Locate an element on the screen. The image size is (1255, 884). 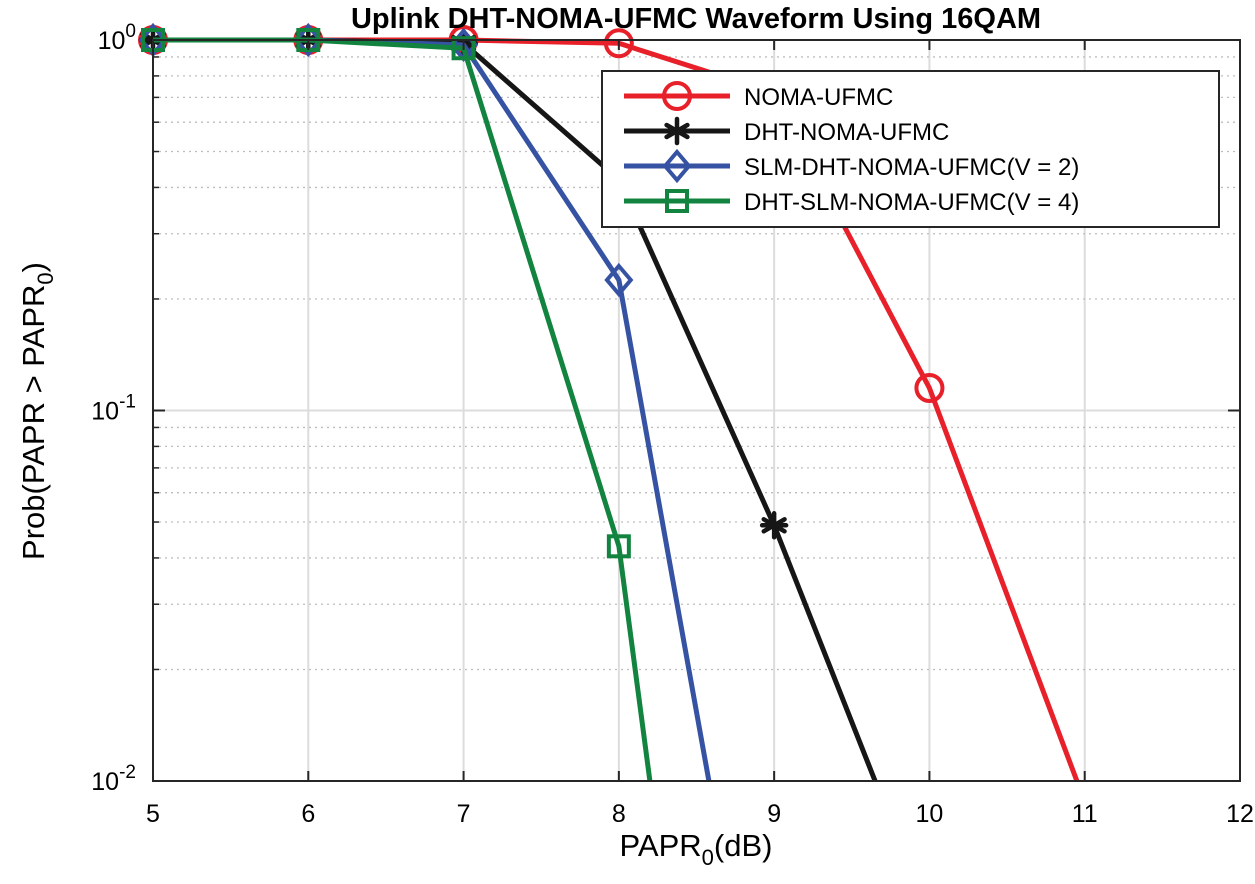
x-tick-label: 7 is located at coordinates (464, 814).